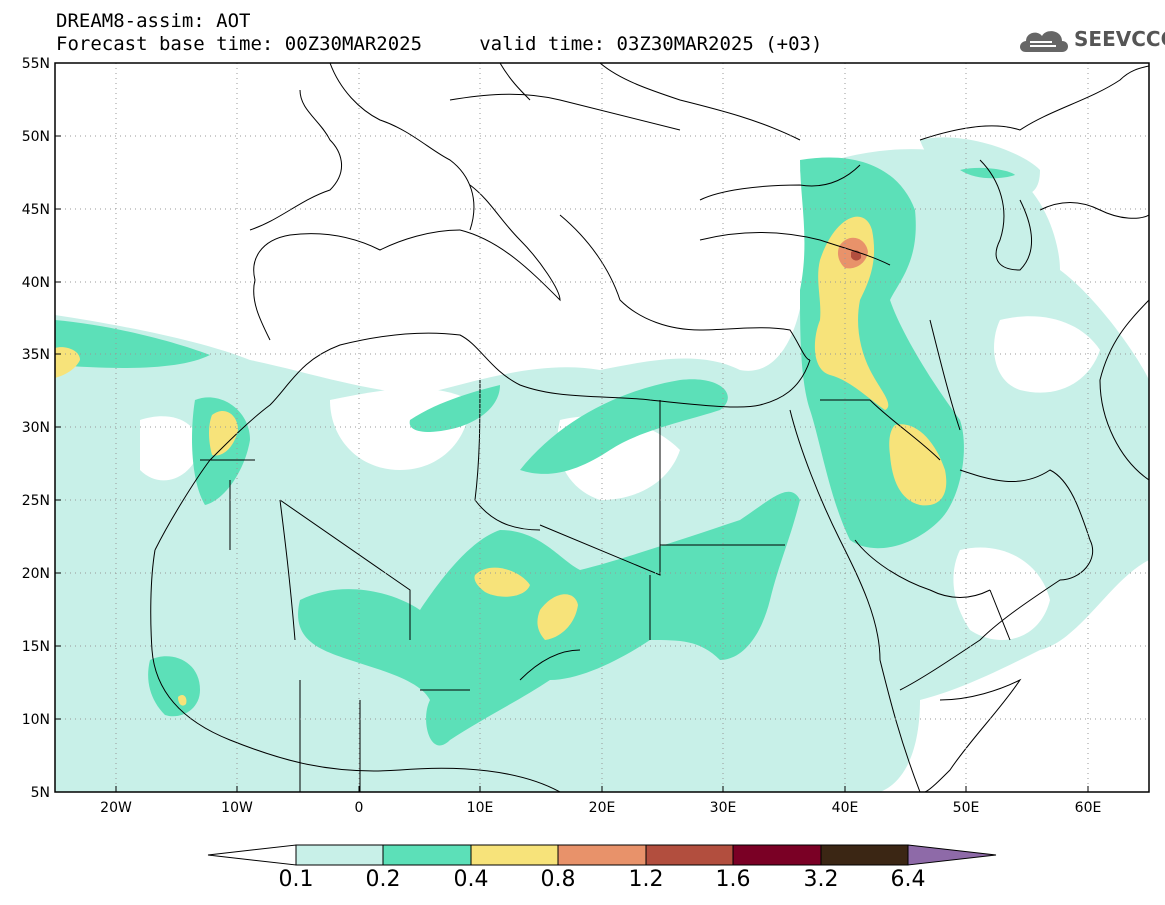 This screenshot has width=1165, height=905. What do you see at coordinates (36, 574) in the screenshot?
I see `lat-label: 20N` at bounding box center [36, 574].